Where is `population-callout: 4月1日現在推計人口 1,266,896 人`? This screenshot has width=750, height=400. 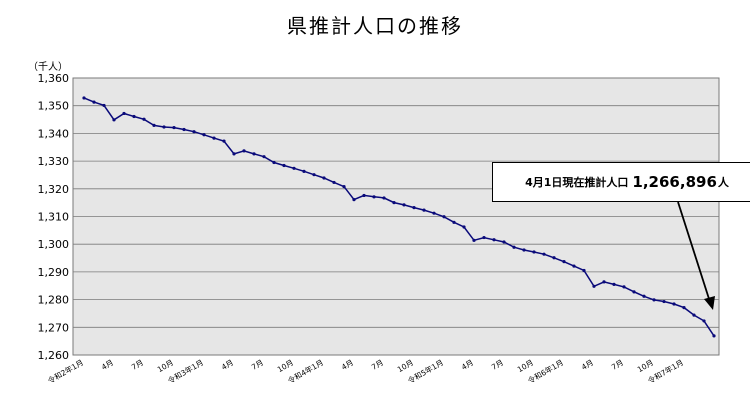
population-callout: 4月1日現在推計人口 1,266,896 人 is located at coordinates (621, 182).